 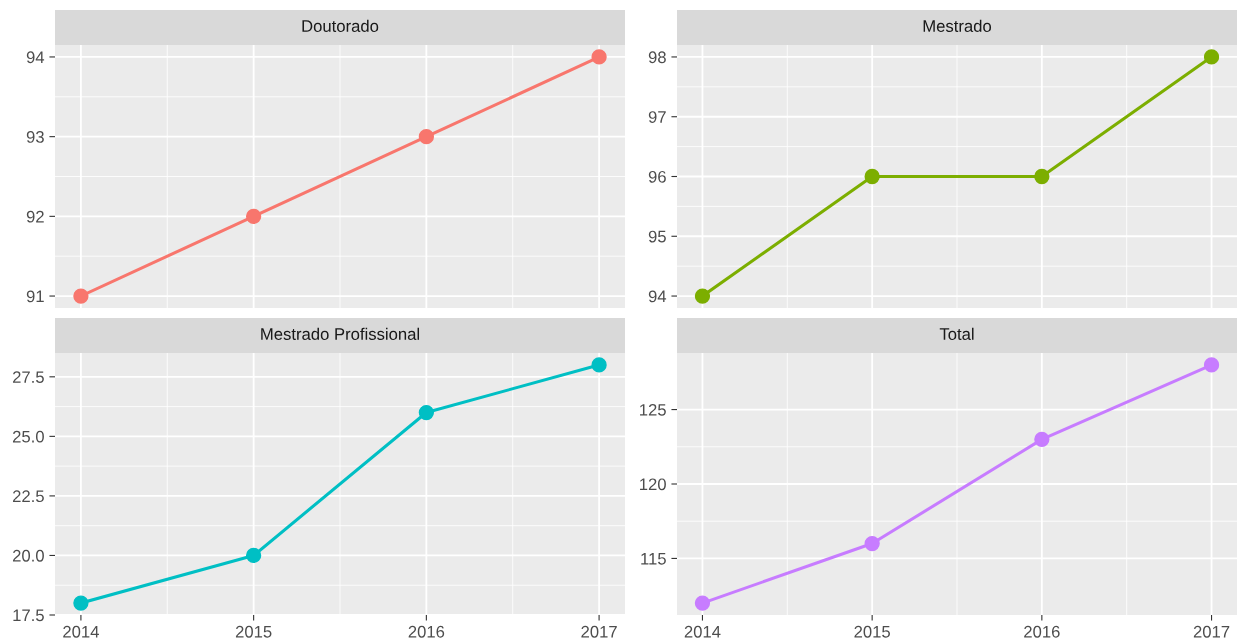 I want to click on y-tick-label: 92, so click(x=35, y=216).